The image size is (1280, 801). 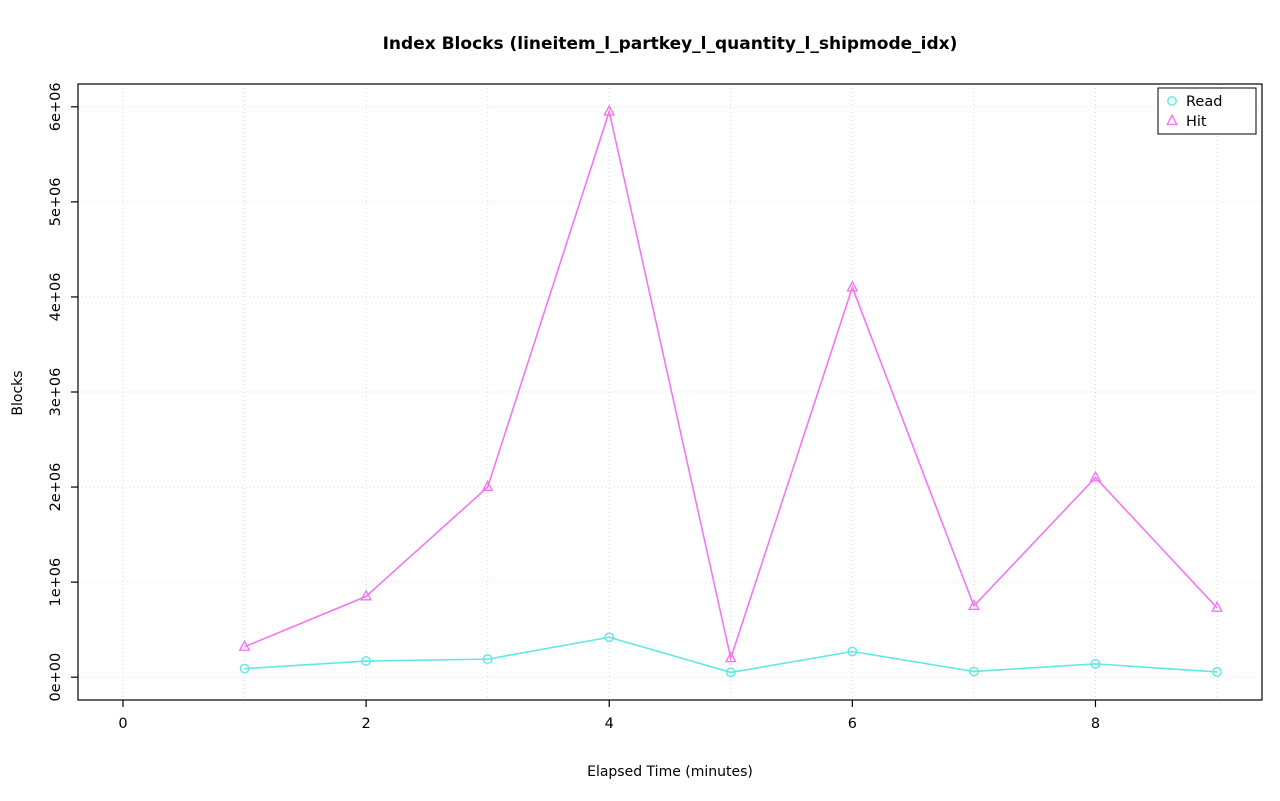 I want to click on y-tick-label: 1e+06, so click(x=56, y=582).